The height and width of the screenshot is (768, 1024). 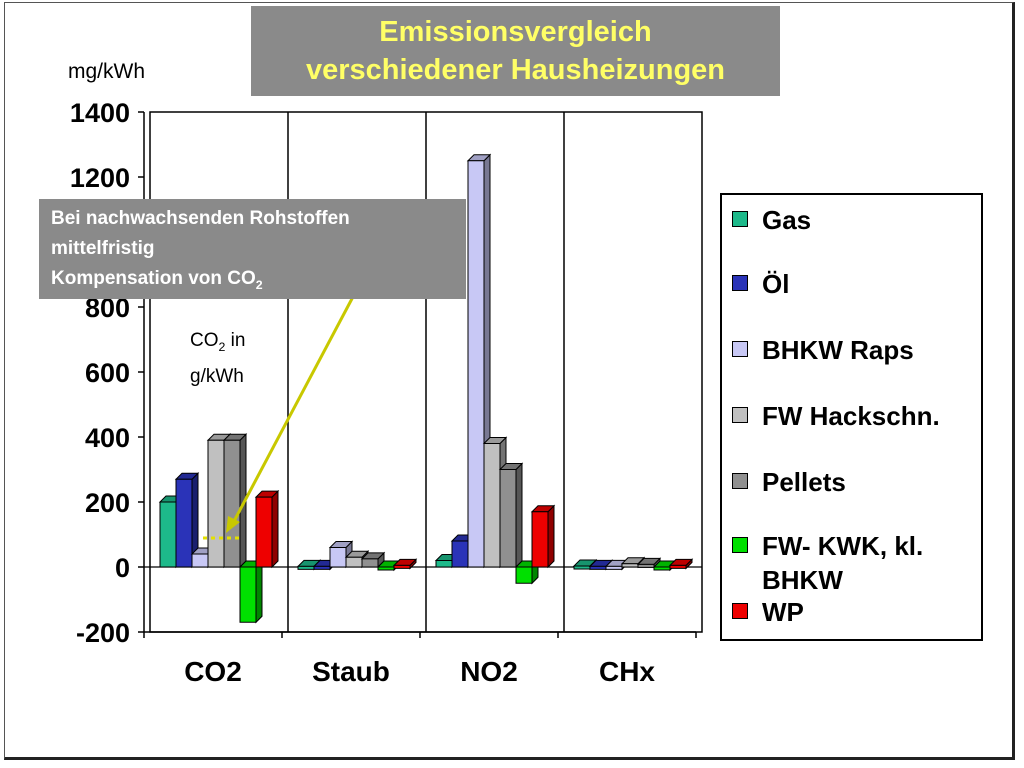 What do you see at coordinates (259, 591) in the screenshot?
I see `bar-side-FW- KWK, kl. BHKW` at bounding box center [259, 591].